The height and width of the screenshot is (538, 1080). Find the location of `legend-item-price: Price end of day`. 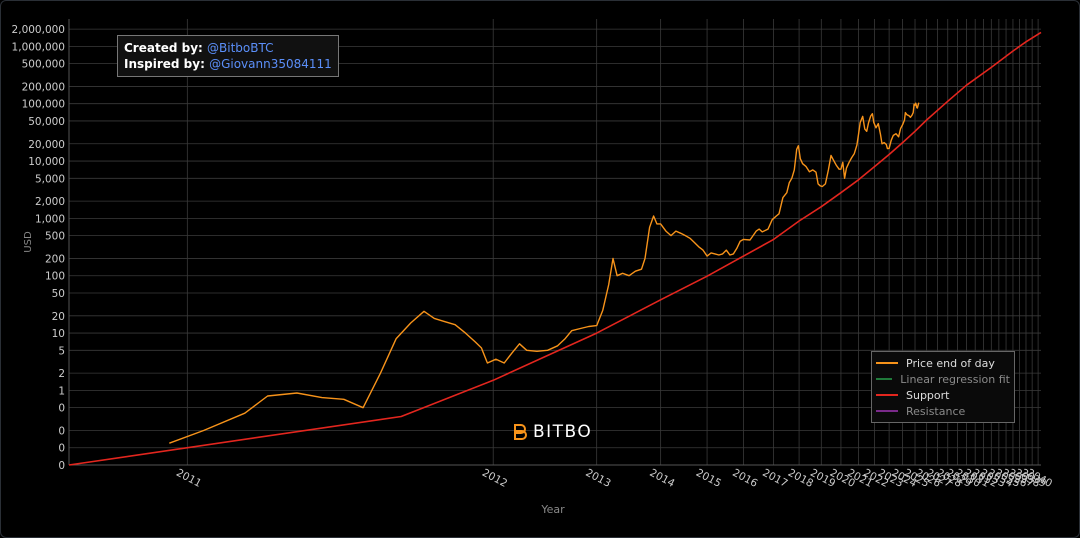

legend-item-price: Price end of day is located at coordinates (943, 363).